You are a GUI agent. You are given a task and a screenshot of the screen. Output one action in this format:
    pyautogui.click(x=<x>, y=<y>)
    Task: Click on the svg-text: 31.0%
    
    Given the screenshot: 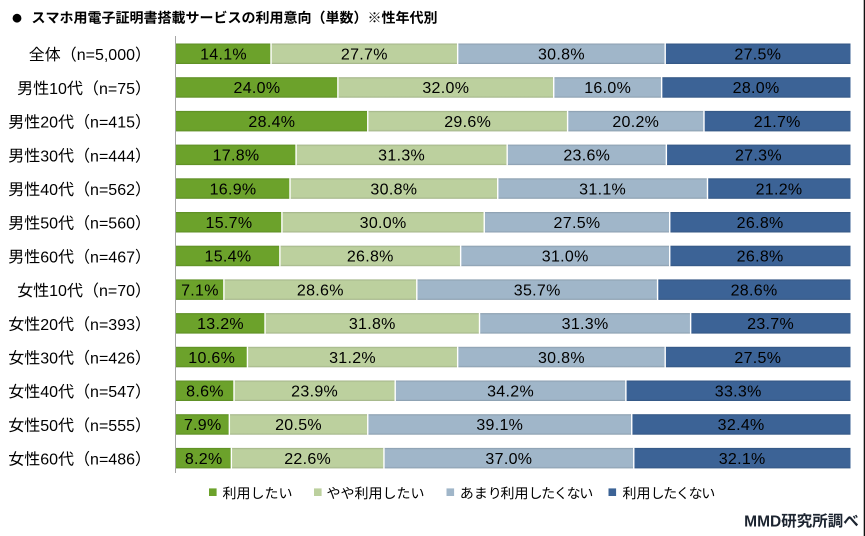 What is the action you would take?
    pyautogui.click(x=565, y=257)
    